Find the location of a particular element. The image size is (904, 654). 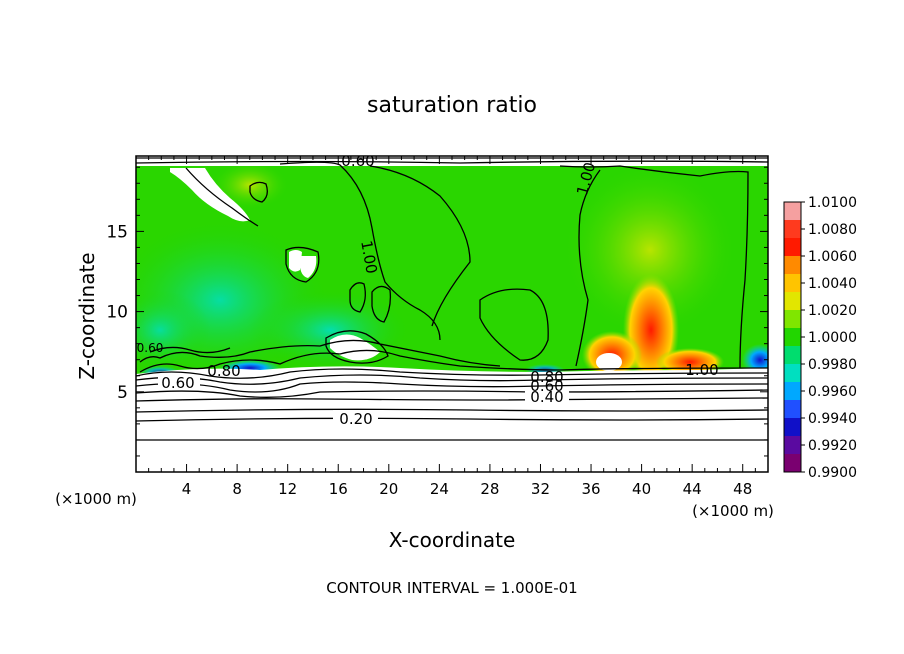

colorbar-label: 1.0100 is located at coordinates (832, 203).